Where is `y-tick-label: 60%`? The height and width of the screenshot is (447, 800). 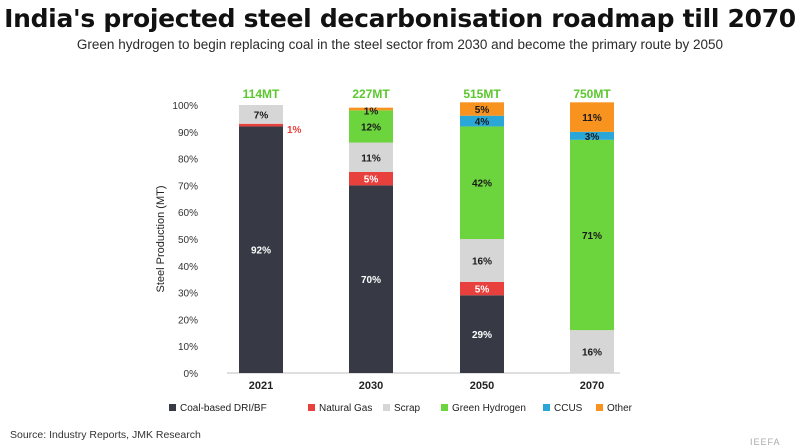
y-tick-label: 60% is located at coordinates (188, 213).